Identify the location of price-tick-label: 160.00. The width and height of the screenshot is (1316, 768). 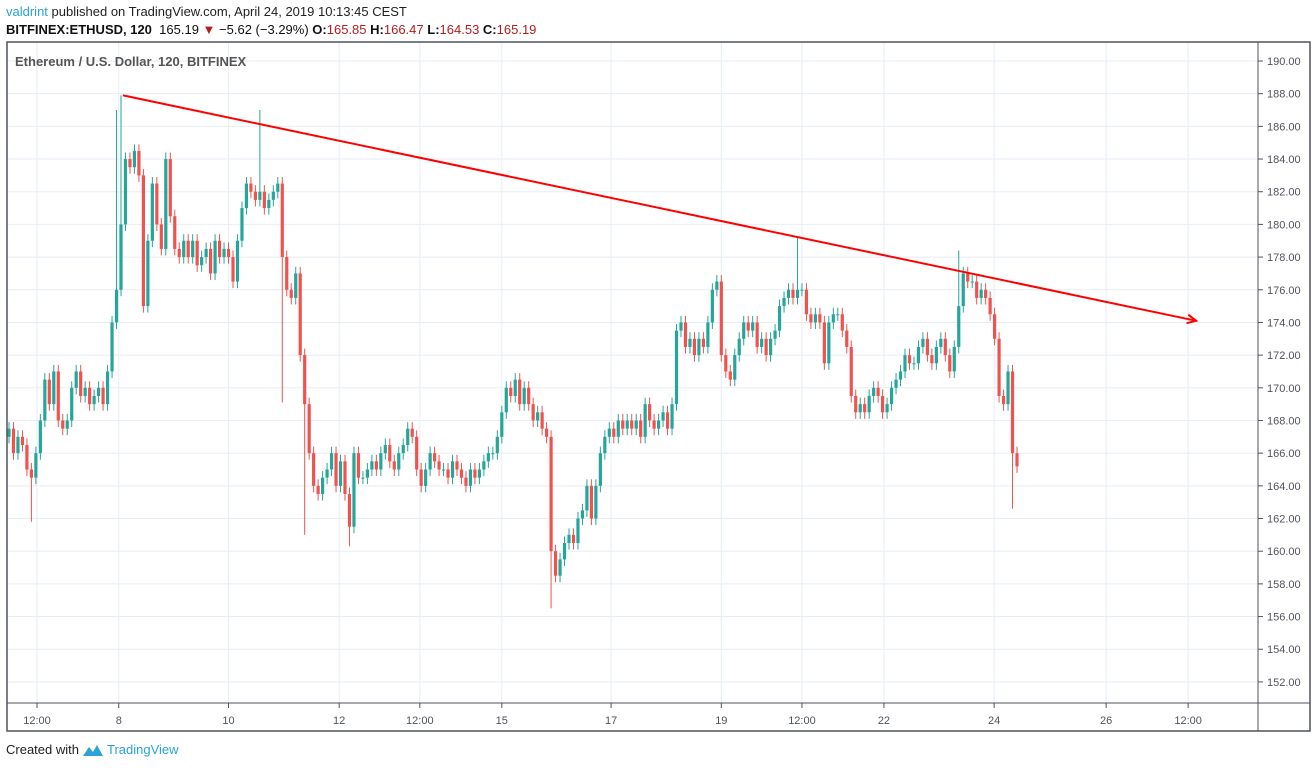
(1284, 552).